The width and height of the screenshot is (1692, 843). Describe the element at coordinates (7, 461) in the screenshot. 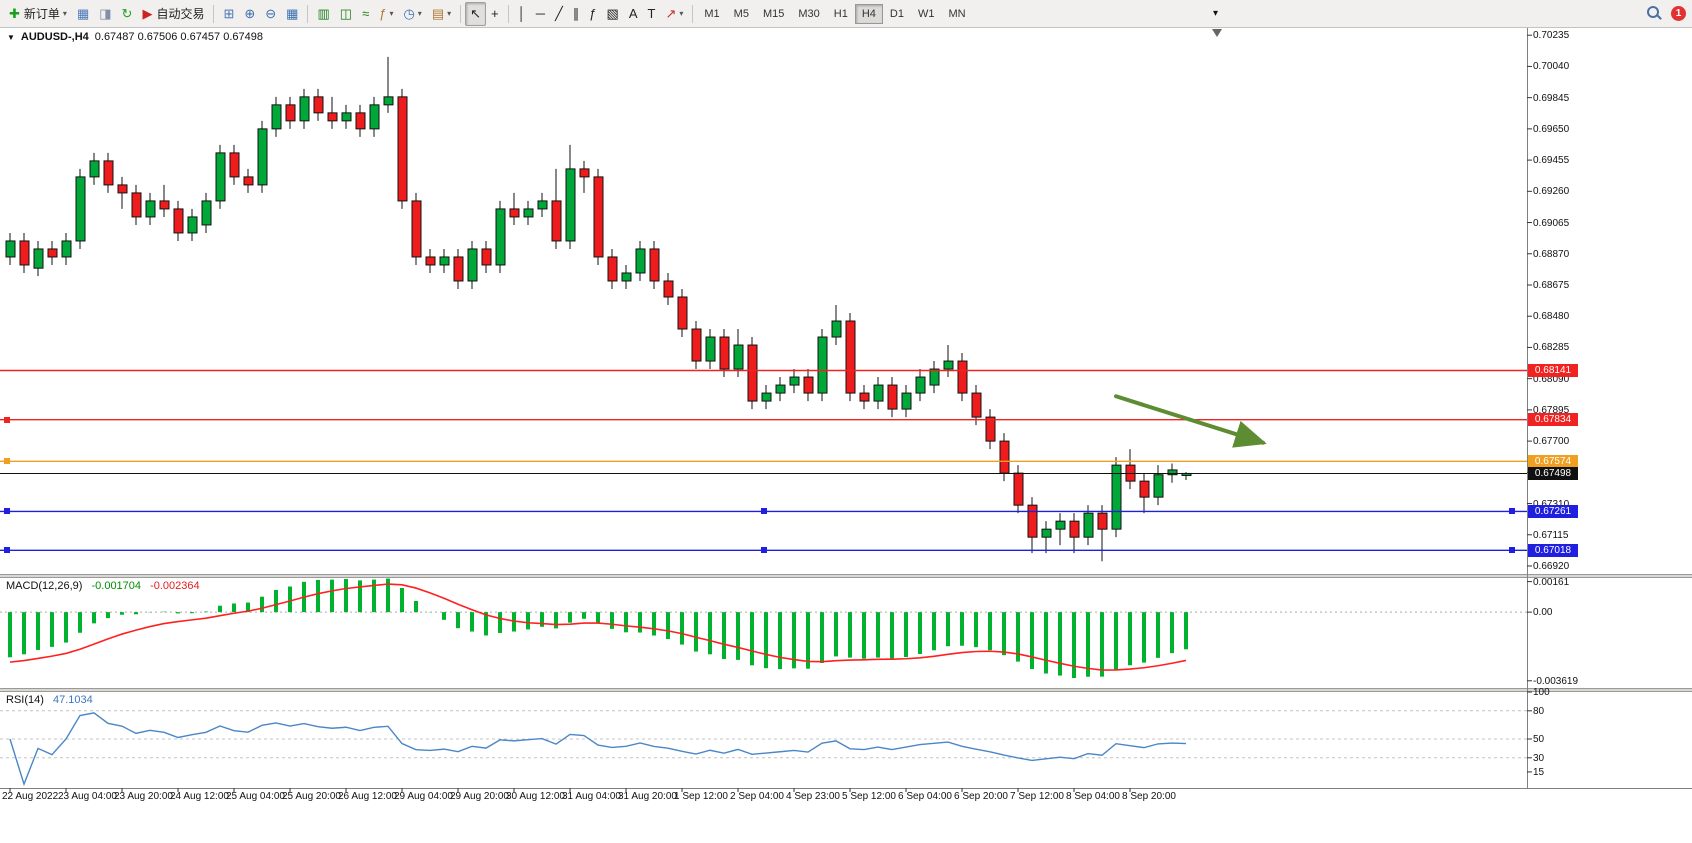

I see `pivot-line-handle-left` at that location.